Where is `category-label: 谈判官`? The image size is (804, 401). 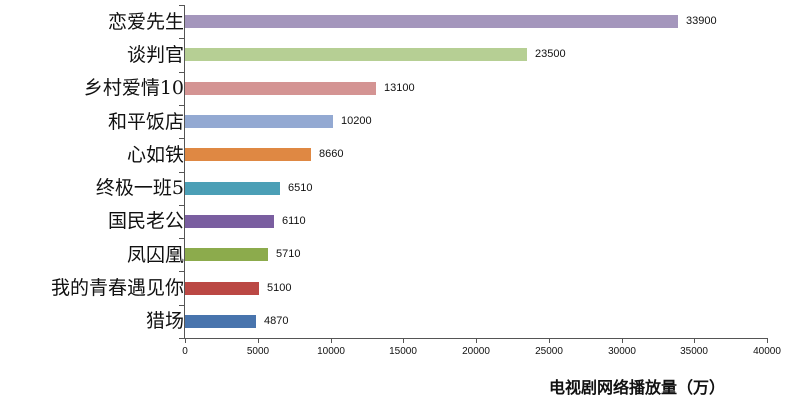
category-label: 谈判官 is located at coordinates (155, 55).